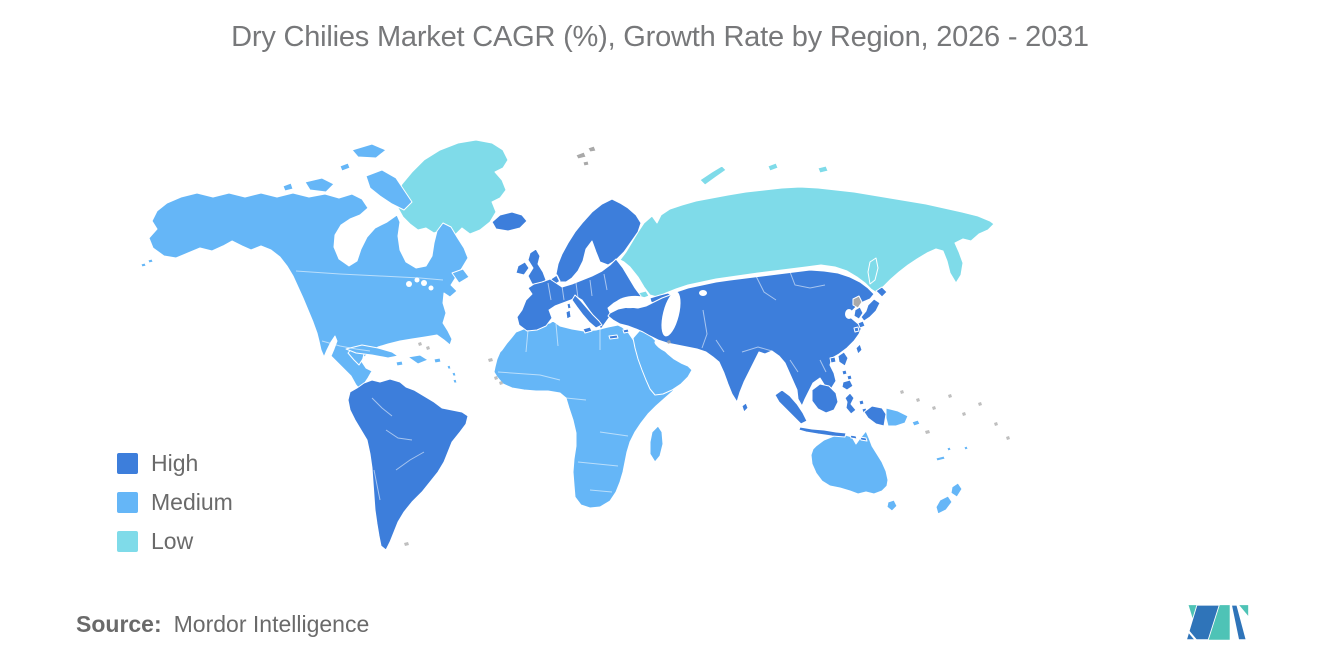 The height and width of the screenshot is (665, 1320). Describe the element at coordinates (849, 314) in the screenshot. I see `yellow-sea` at that location.